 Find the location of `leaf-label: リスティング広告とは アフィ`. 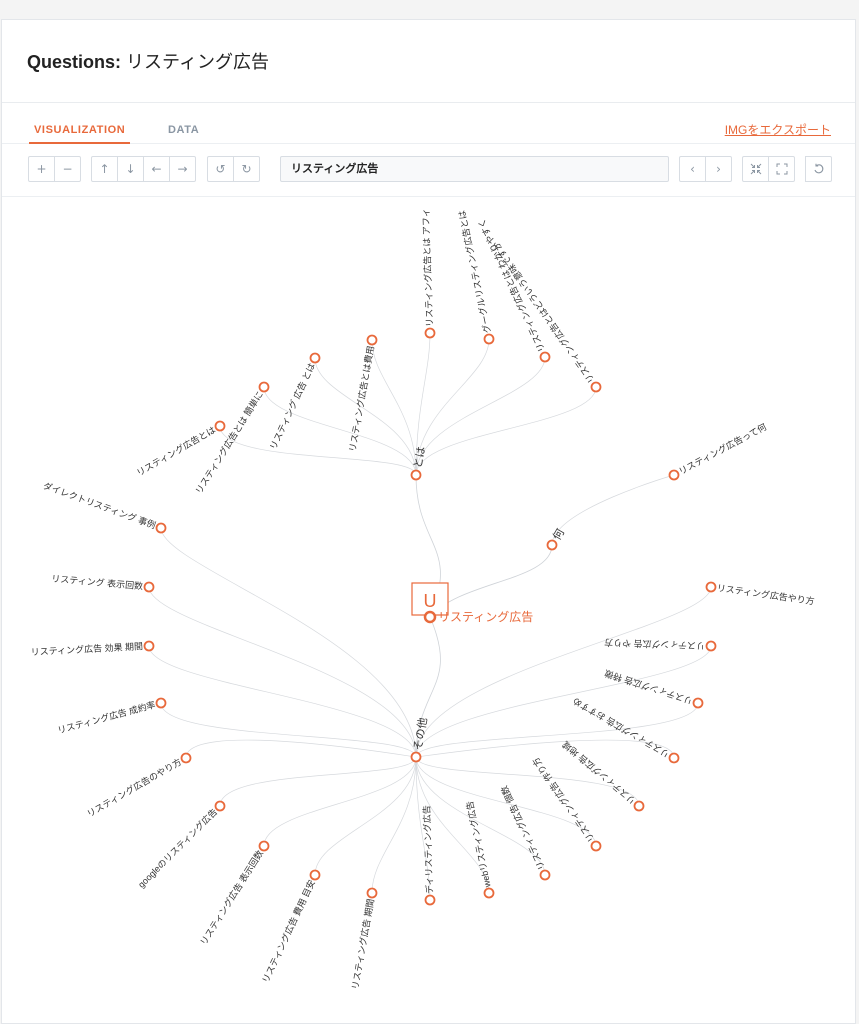

leaf-label: リスティング広告とは アフィ is located at coordinates (427, 267).